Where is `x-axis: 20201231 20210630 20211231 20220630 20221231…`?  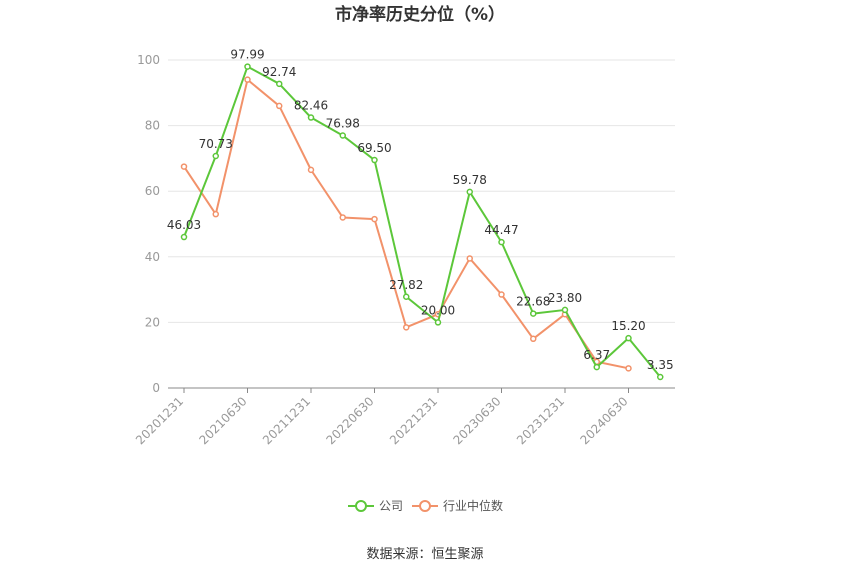
x-axis: 20201231 20210630 20211231 20220630 20221231… is located at coordinates (382, 417).